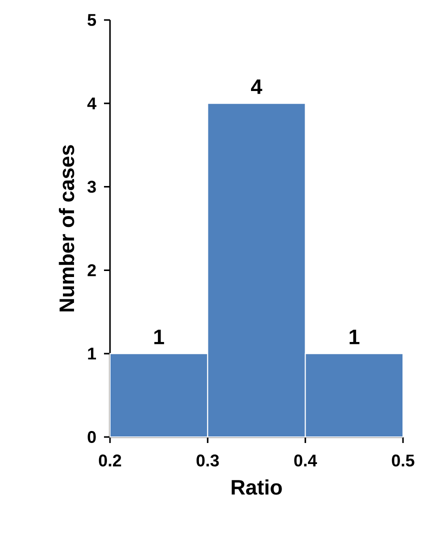 This screenshot has width=437, height=558. What do you see at coordinates (66, 228) in the screenshot?
I see `y-axis-title: Number of cases` at bounding box center [66, 228].